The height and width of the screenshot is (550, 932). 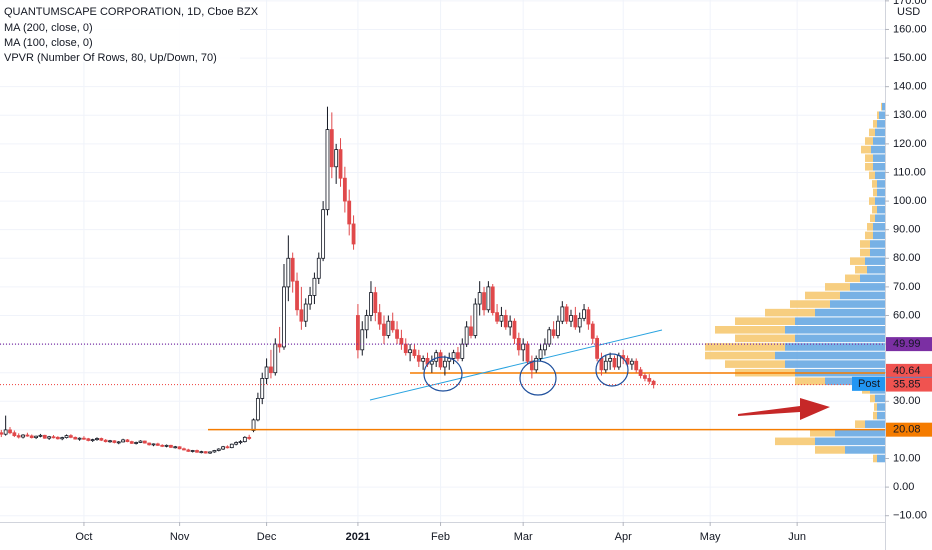 What do you see at coordinates (907, 384) in the screenshot?
I see `price-tag-label: 35.85` at bounding box center [907, 384].